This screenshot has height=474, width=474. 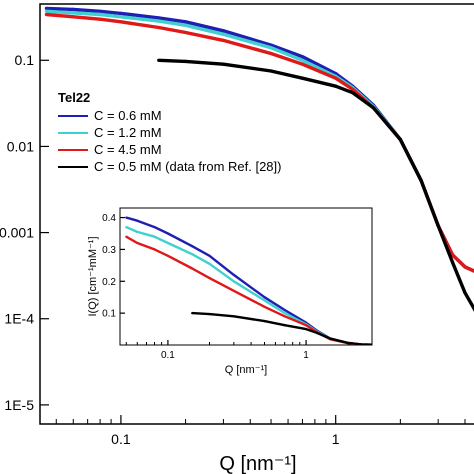 I want to click on legend-label: C = 4.5 mM, so click(x=128, y=149).